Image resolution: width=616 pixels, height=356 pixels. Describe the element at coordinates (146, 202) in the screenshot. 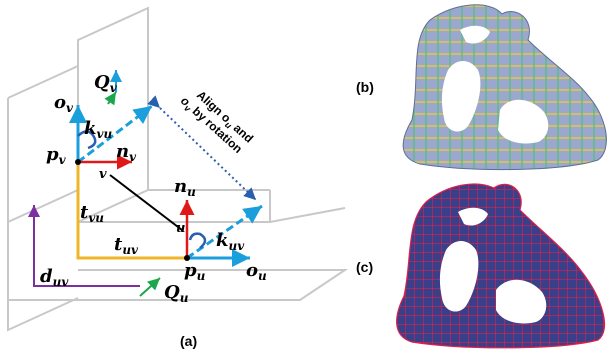

I see `vu-segment` at that location.